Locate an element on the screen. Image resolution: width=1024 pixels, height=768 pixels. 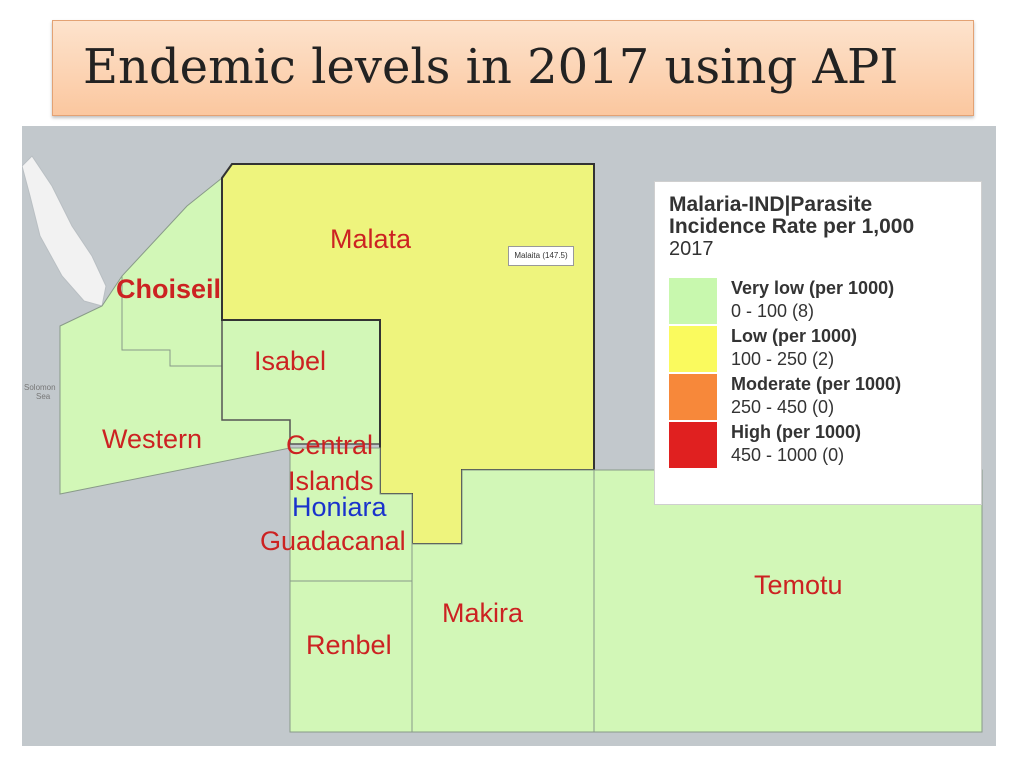
legend-item-low: Low (per 1000) 100 - 250 (2) is located at coordinates (819, 350).